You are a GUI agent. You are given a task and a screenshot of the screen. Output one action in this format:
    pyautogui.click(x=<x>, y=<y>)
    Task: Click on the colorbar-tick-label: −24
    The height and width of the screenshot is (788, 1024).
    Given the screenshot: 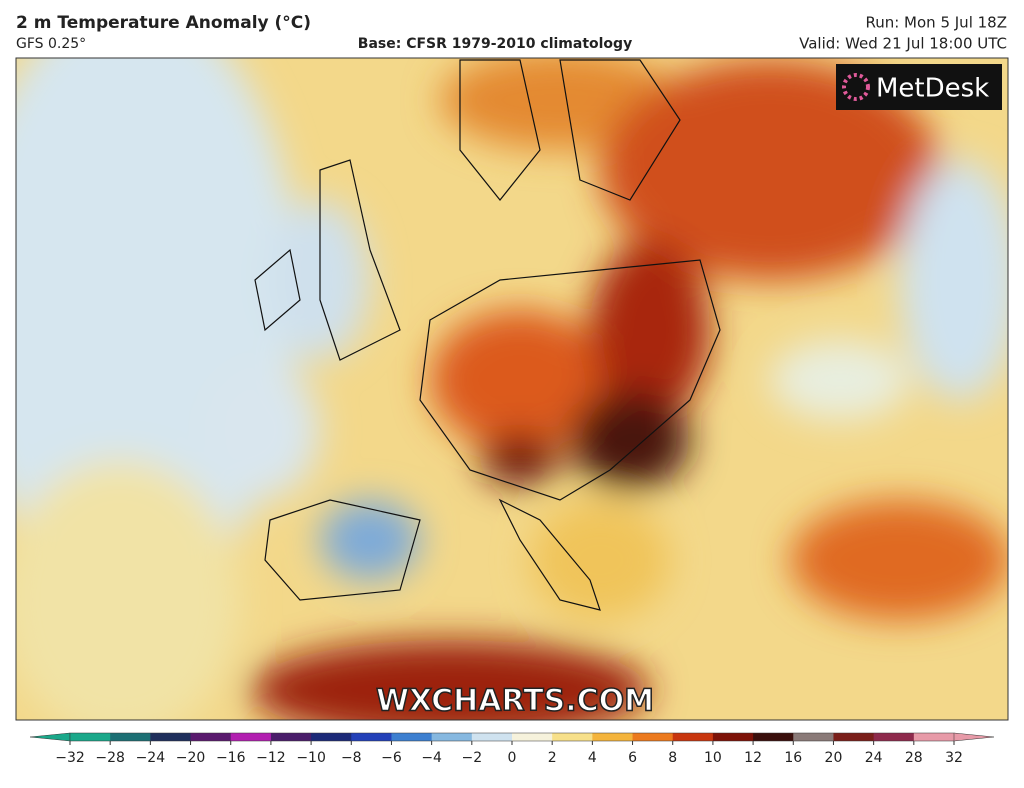 What is the action you would take?
    pyautogui.click(x=151, y=758)
    